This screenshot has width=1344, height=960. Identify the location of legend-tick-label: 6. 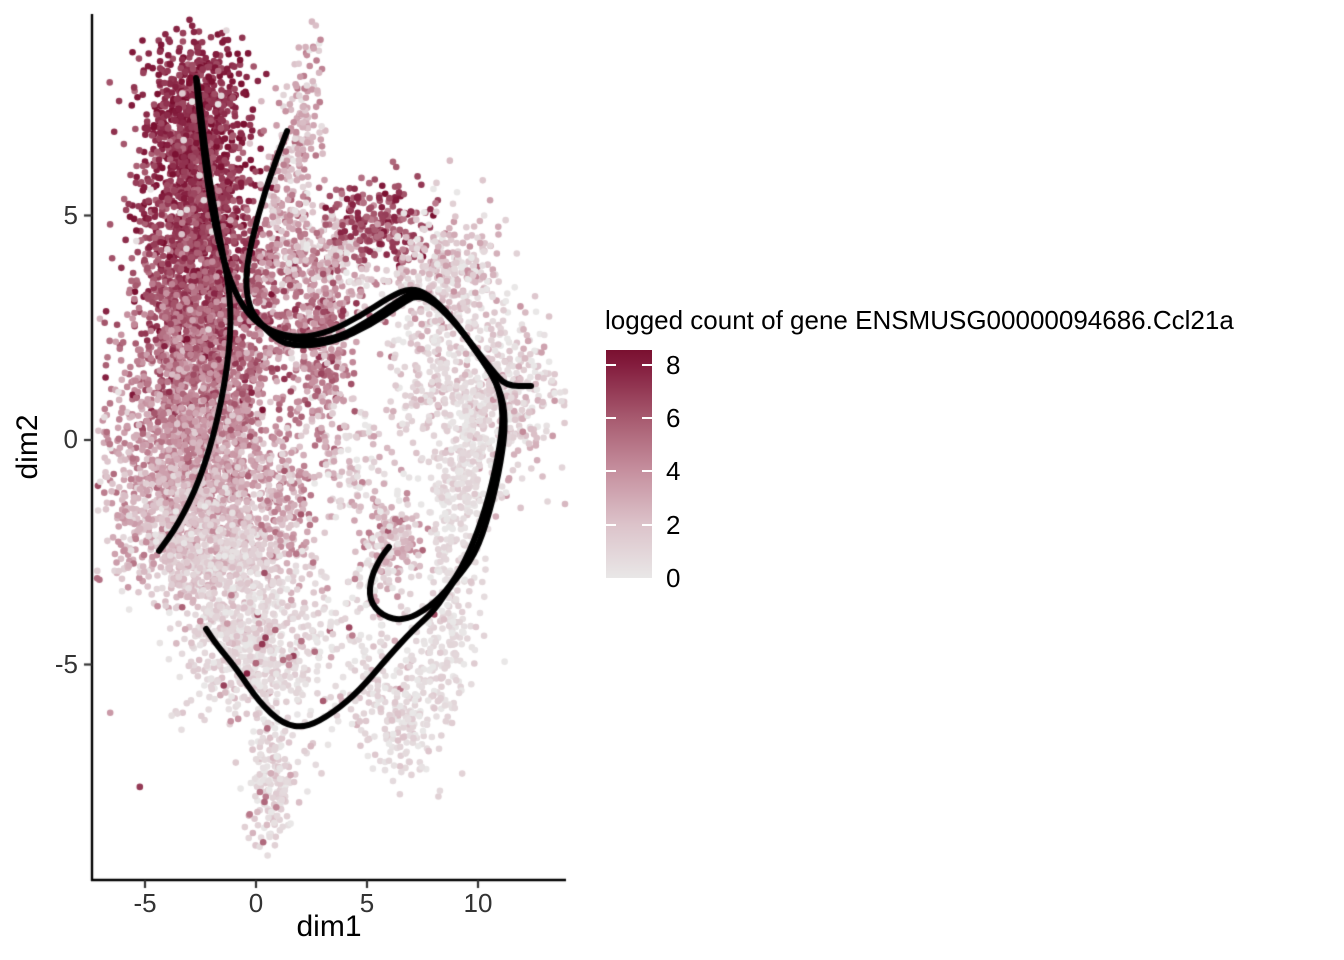
(673, 418).